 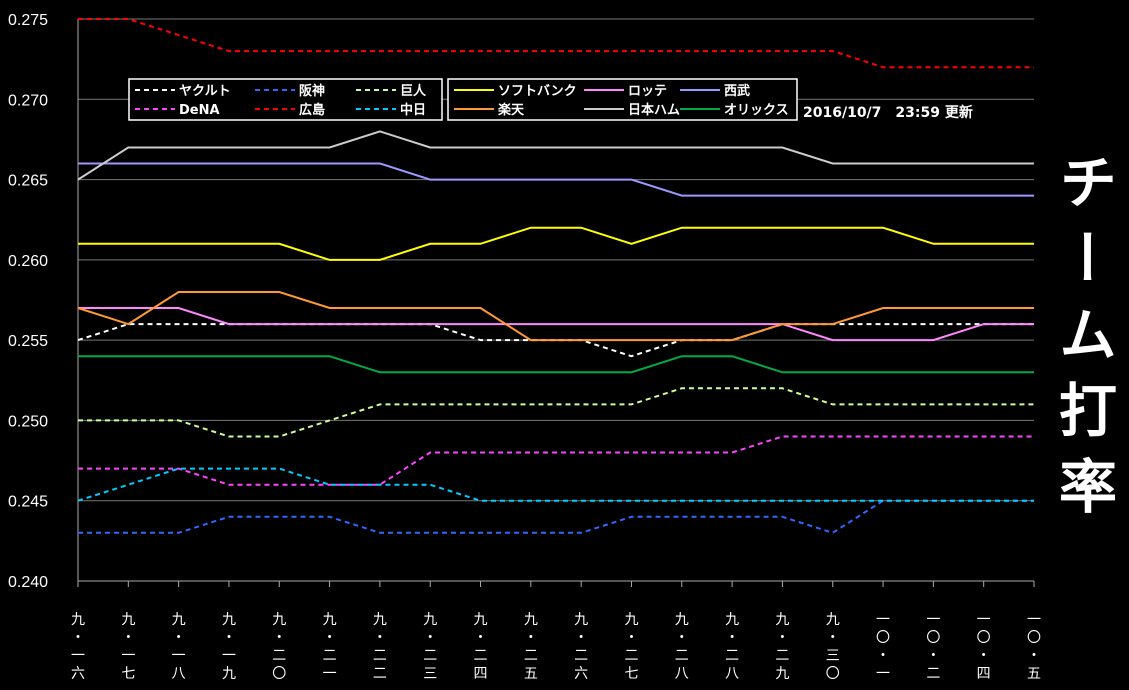 What do you see at coordinates (481, 647) in the screenshot?
I see `x-tick-label: 九・二四` at bounding box center [481, 647].